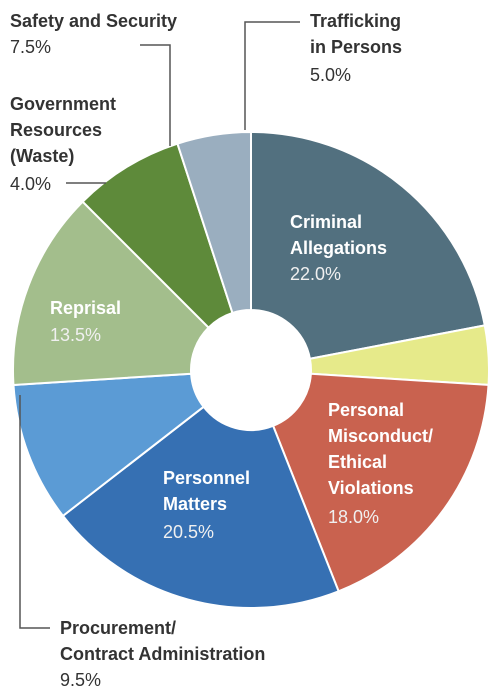 The height and width of the screenshot is (690, 488). I want to click on label-line: Criminal, so click(328, 222).